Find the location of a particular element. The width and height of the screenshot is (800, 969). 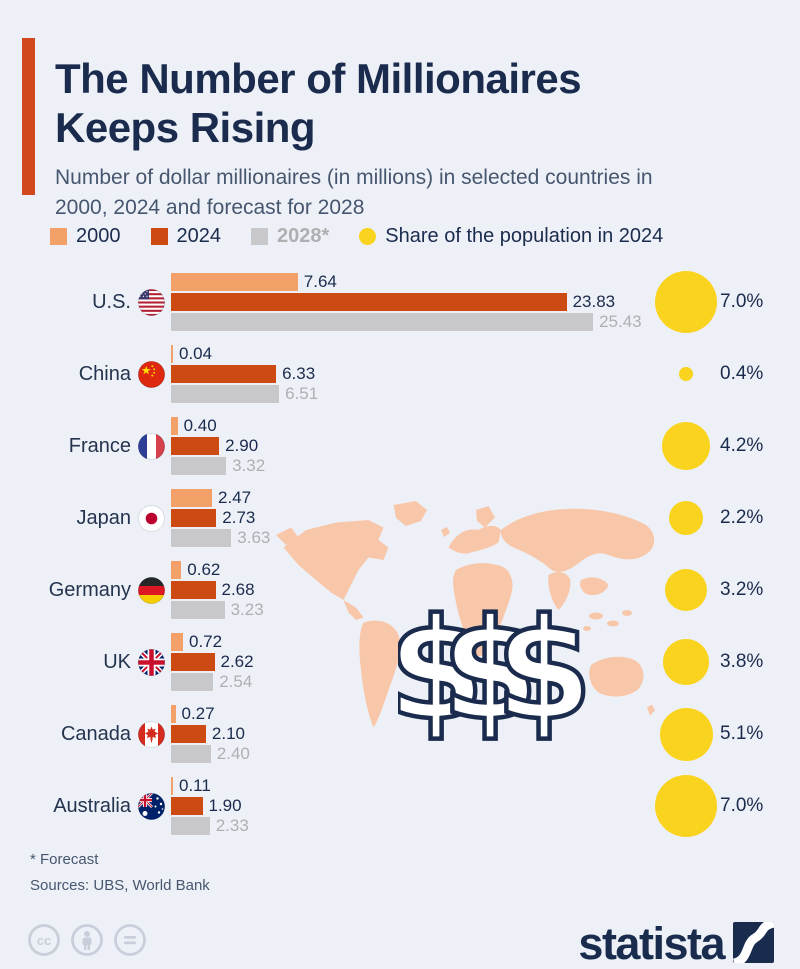

share-percent-label: 4.2% is located at coordinates (742, 445).